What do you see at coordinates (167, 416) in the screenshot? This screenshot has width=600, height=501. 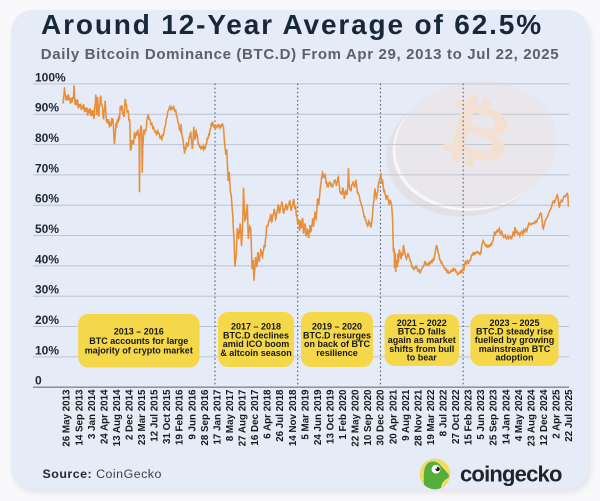 I see `svg-text: 31 Oct 2015` at bounding box center [167, 416].